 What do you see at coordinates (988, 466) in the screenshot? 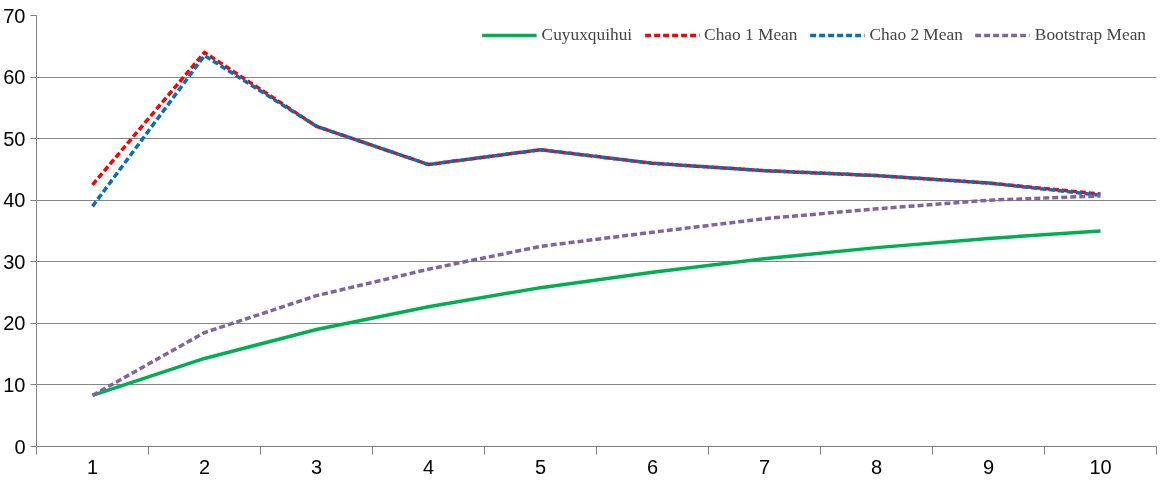
I see `x-tick-label: 9` at bounding box center [988, 466].